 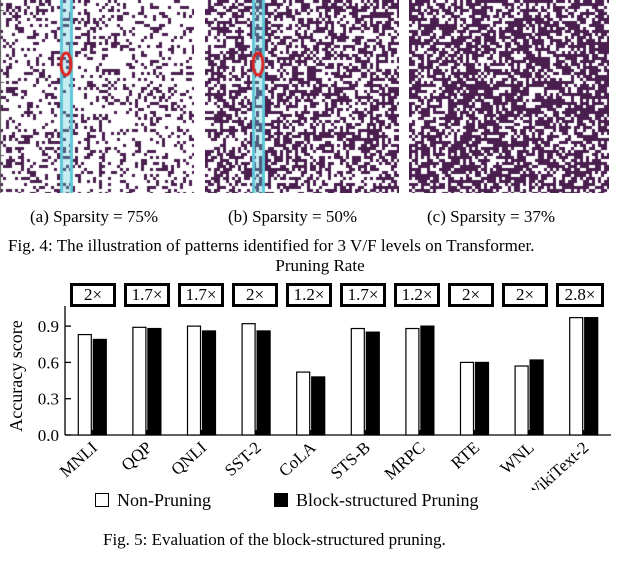 What do you see at coordinates (243, 459) in the screenshot?
I see `x-tick-label: SST-2` at bounding box center [243, 459].